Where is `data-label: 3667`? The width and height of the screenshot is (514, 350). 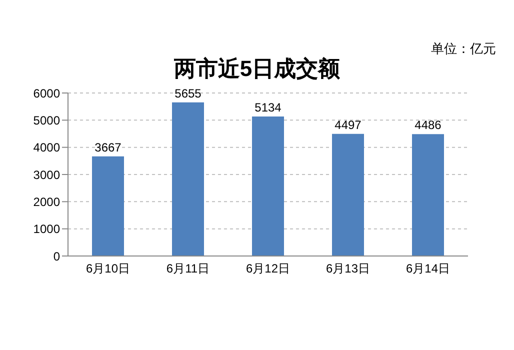 data-label: 3667 is located at coordinates (108, 147).